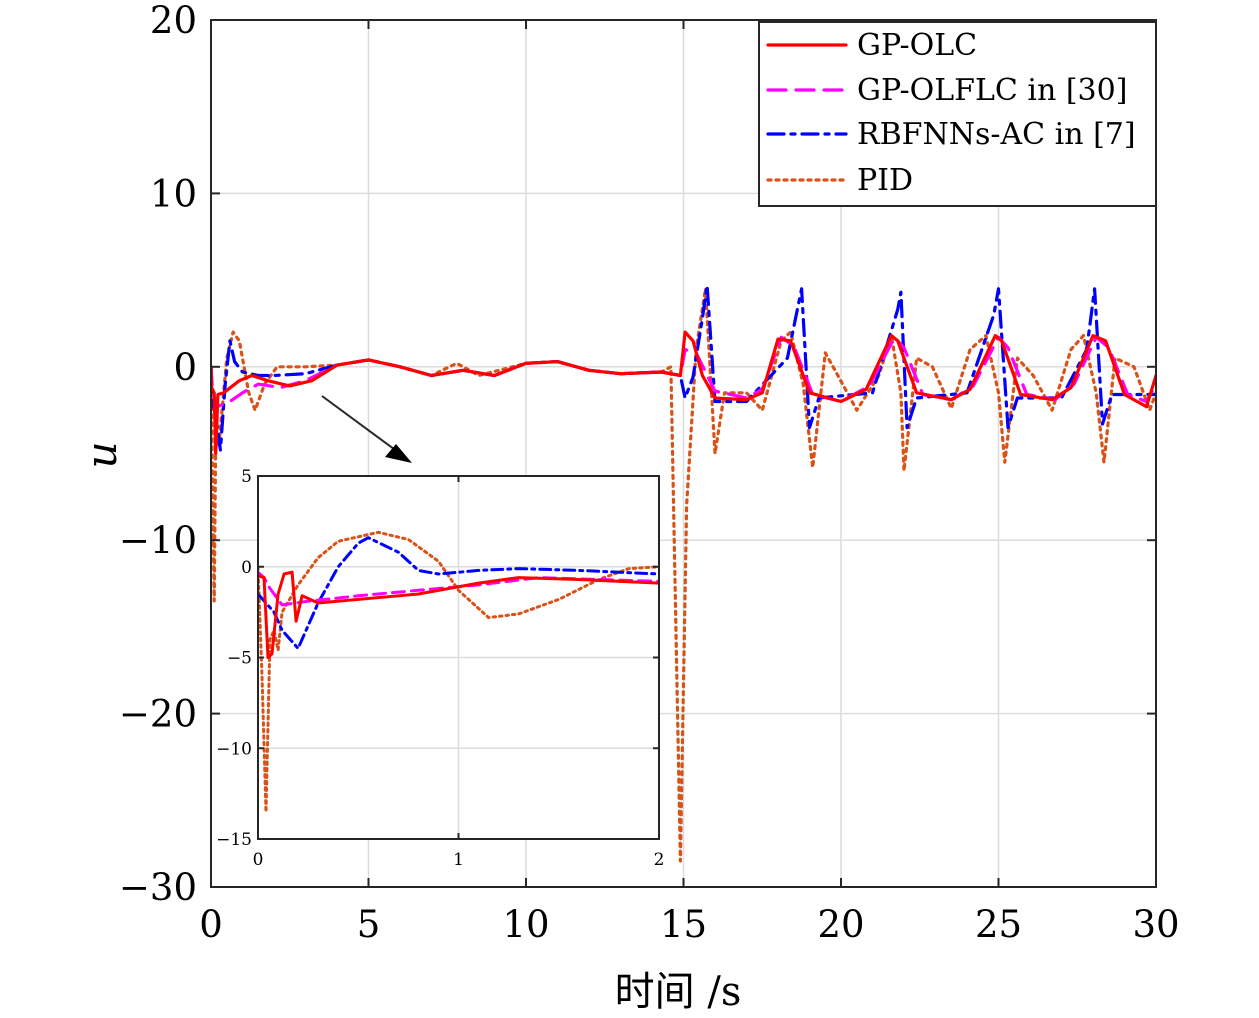 The image size is (1259, 1018). What do you see at coordinates (917, 45) in the screenshot?
I see `legend-label-0: GP-OLC` at bounding box center [917, 45].